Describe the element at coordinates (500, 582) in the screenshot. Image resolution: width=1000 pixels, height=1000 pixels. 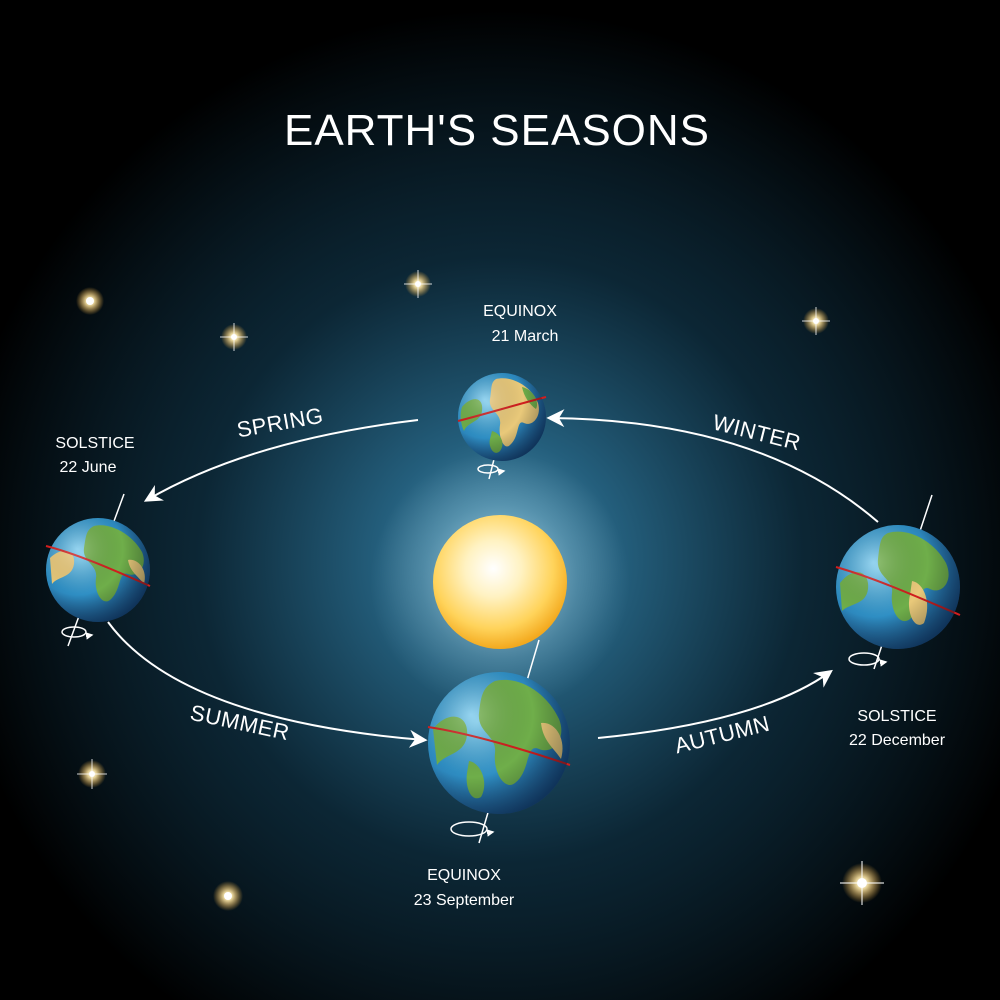
I see `sun` at that location.